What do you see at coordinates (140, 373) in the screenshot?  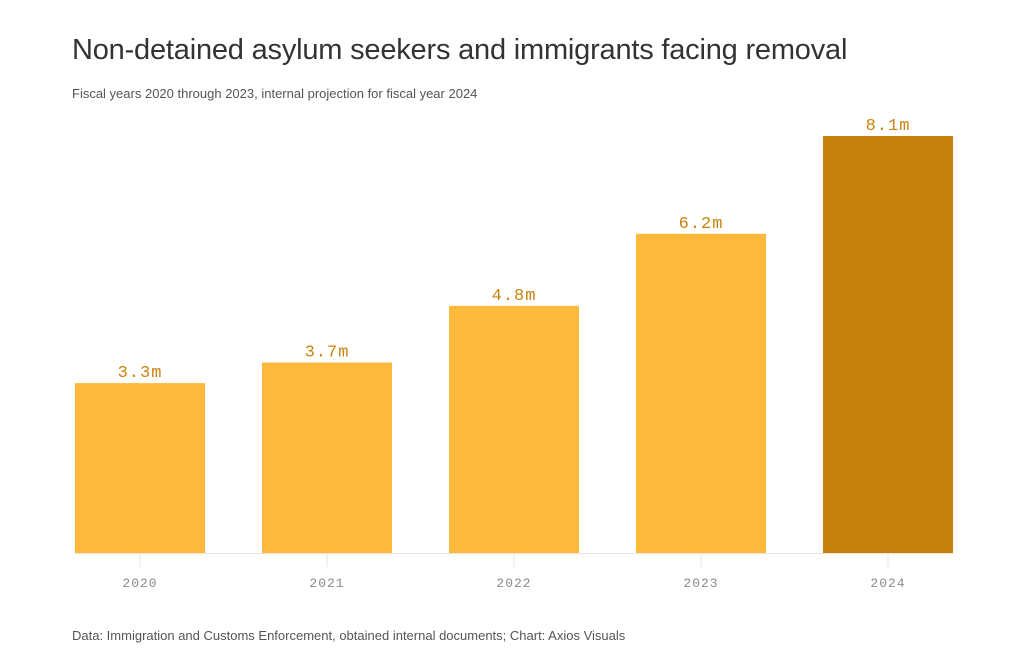 I see `data-label-2020: 3.3m` at bounding box center [140, 373].